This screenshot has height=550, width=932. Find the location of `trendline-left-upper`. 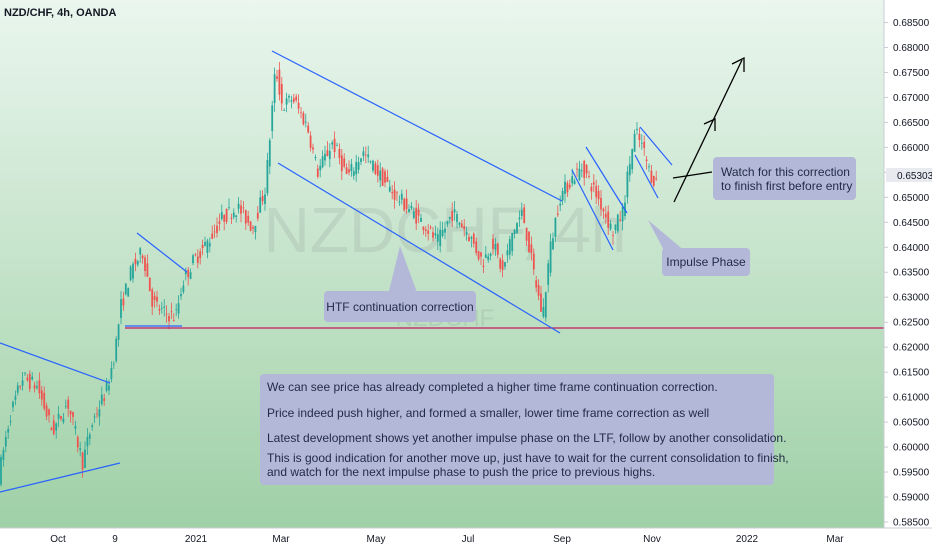

trendline-left-upper is located at coordinates (55, 363).